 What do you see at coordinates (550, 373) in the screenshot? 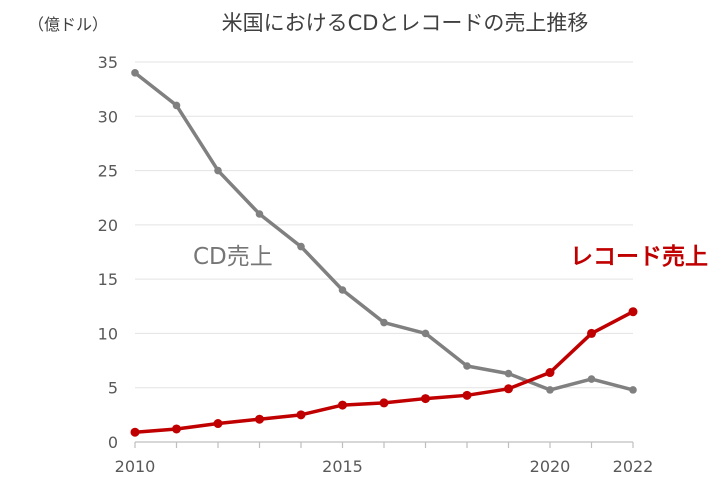
I see `data-point-record-2020` at bounding box center [550, 373].